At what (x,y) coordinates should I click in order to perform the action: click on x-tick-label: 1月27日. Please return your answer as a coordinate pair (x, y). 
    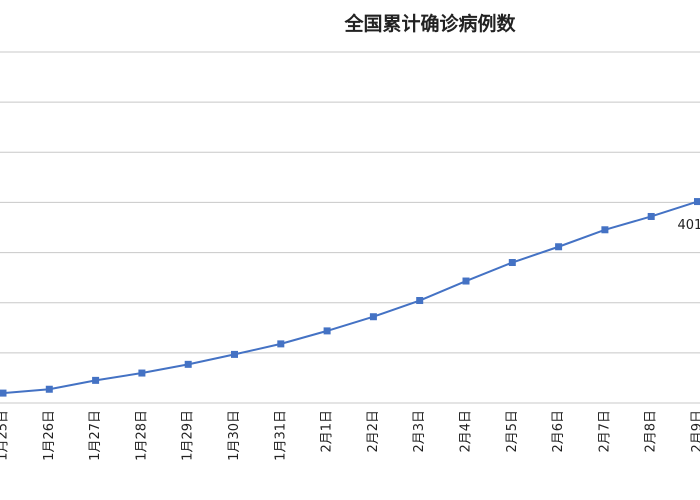
    Looking at the image, I should click on (95, 435).